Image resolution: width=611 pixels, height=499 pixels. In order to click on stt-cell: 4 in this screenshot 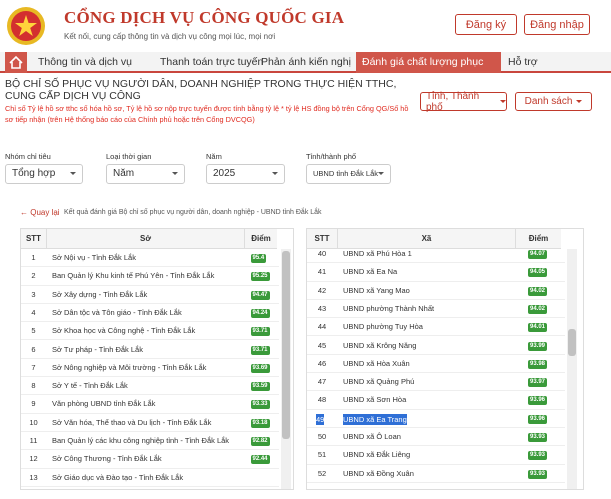, I will do `click(33, 312)`.